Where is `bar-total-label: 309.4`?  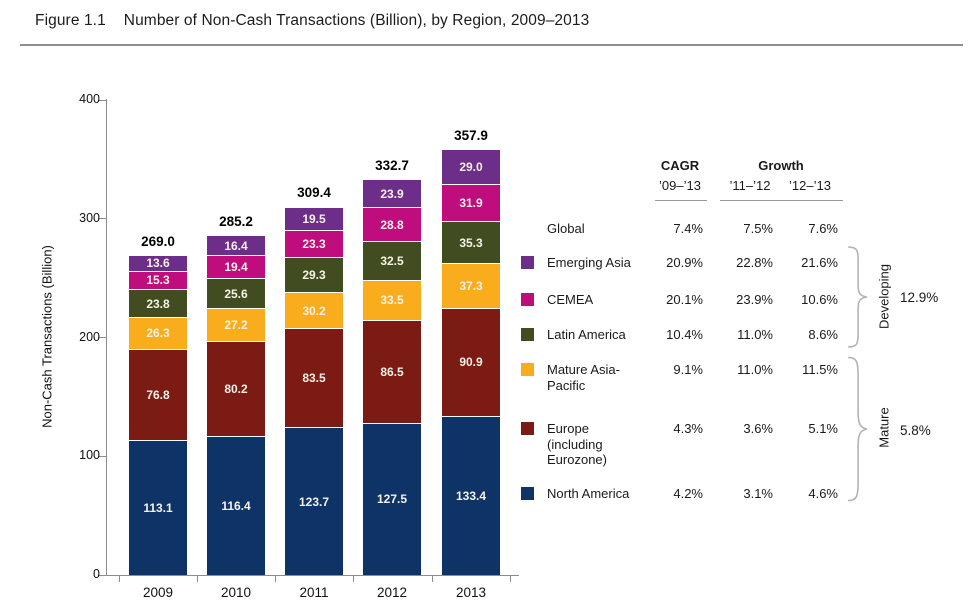 bar-total-label: 309.4 is located at coordinates (314, 193).